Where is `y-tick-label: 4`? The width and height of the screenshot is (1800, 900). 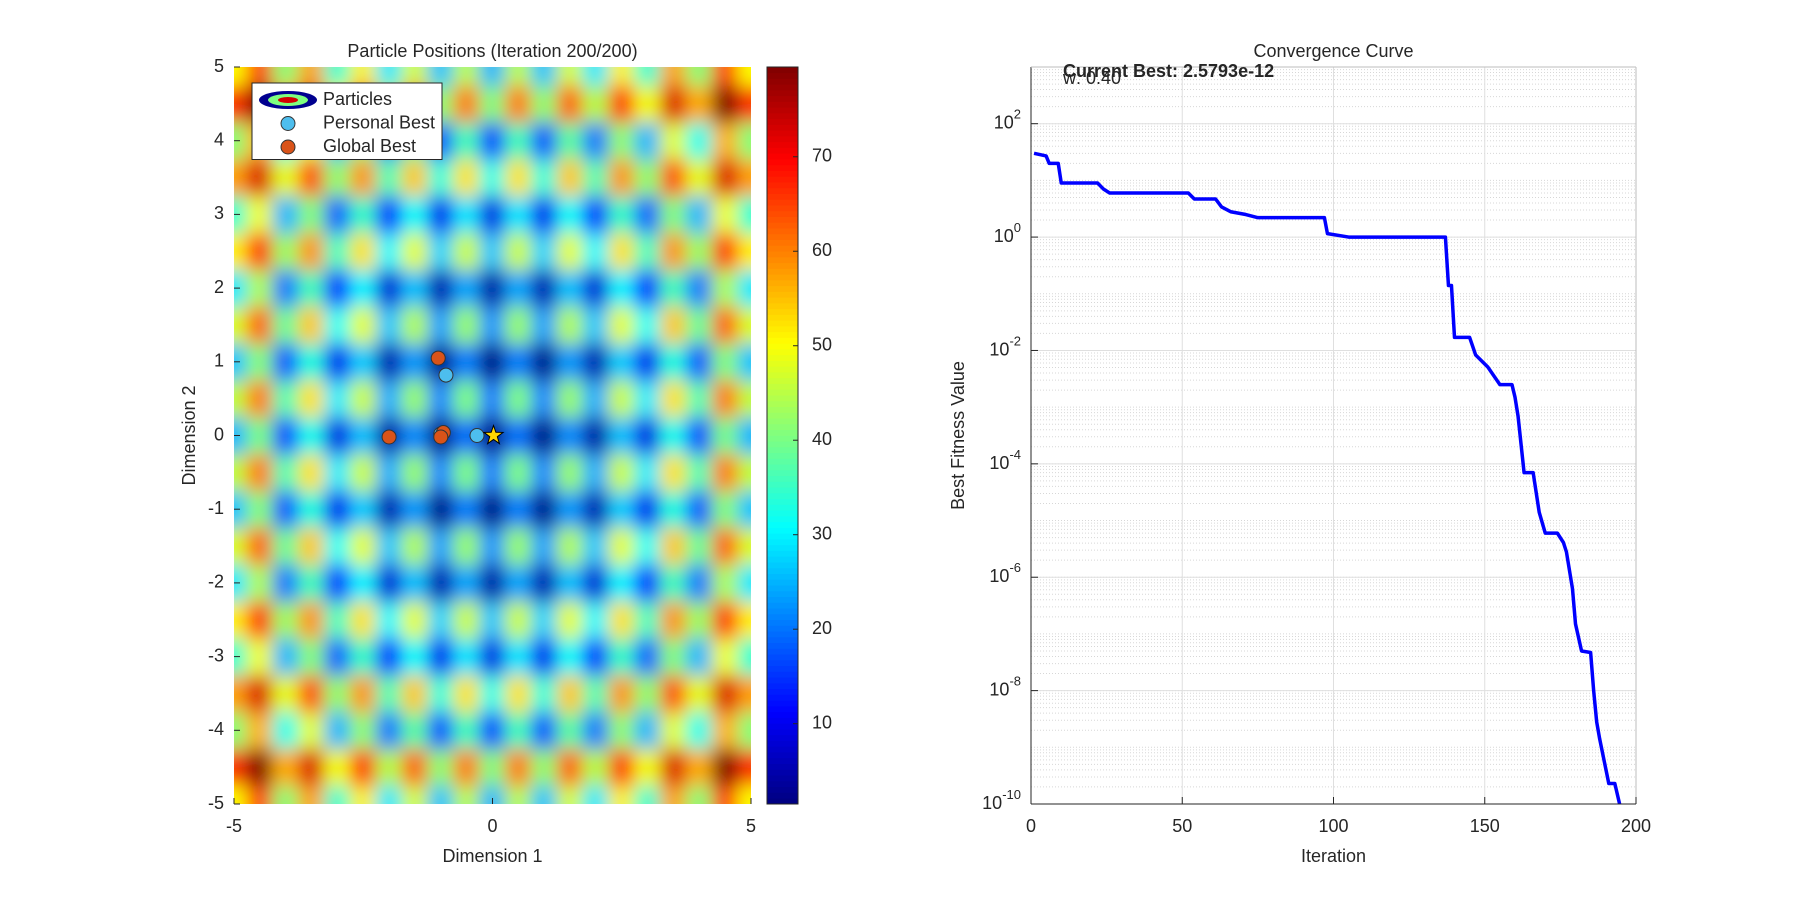 y-tick-label: 4 is located at coordinates (219, 139).